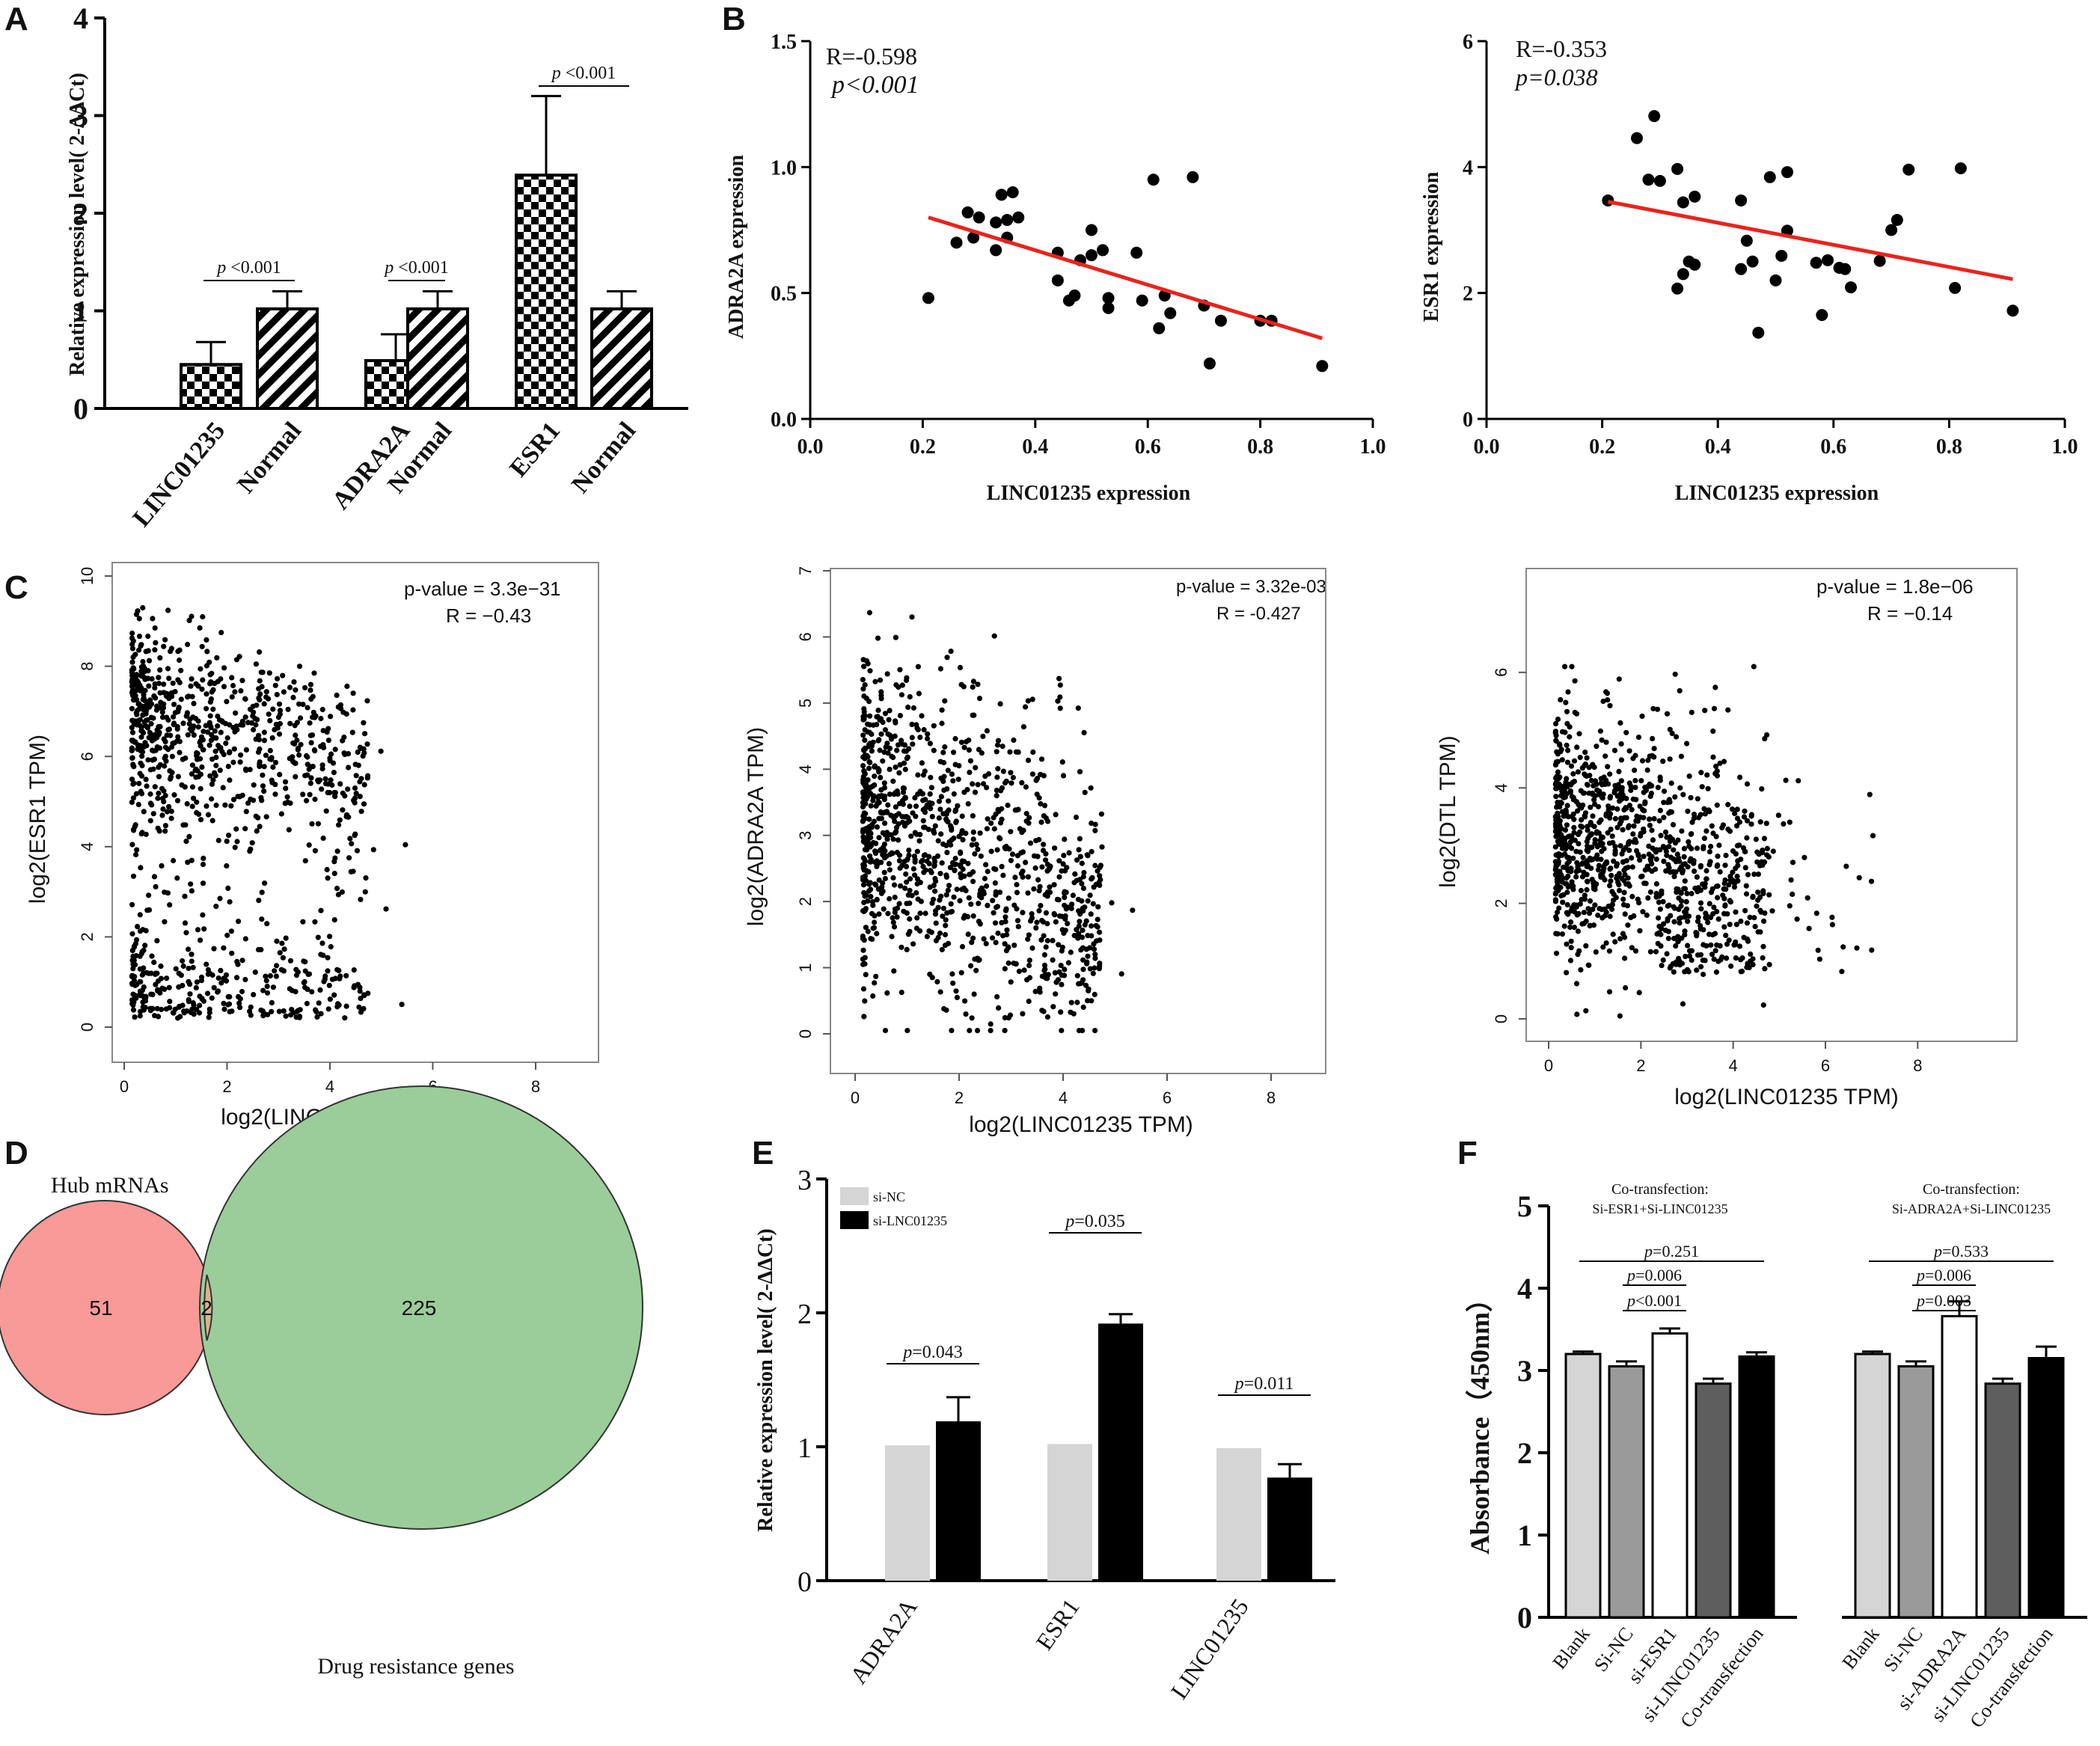 The width and height of the screenshot is (2100, 1746). I want to click on venn-drug-resistance-label: Drug resistance genes, so click(415, 1666).